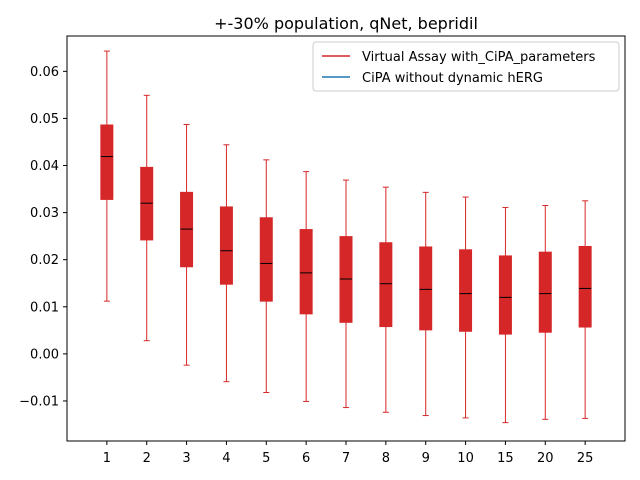 The width and height of the screenshot is (640, 480). What do you see at coordinates (44, 119) in the screenshot?
I see `y-tick-label: 0.05` at bounding box center [44, 119].